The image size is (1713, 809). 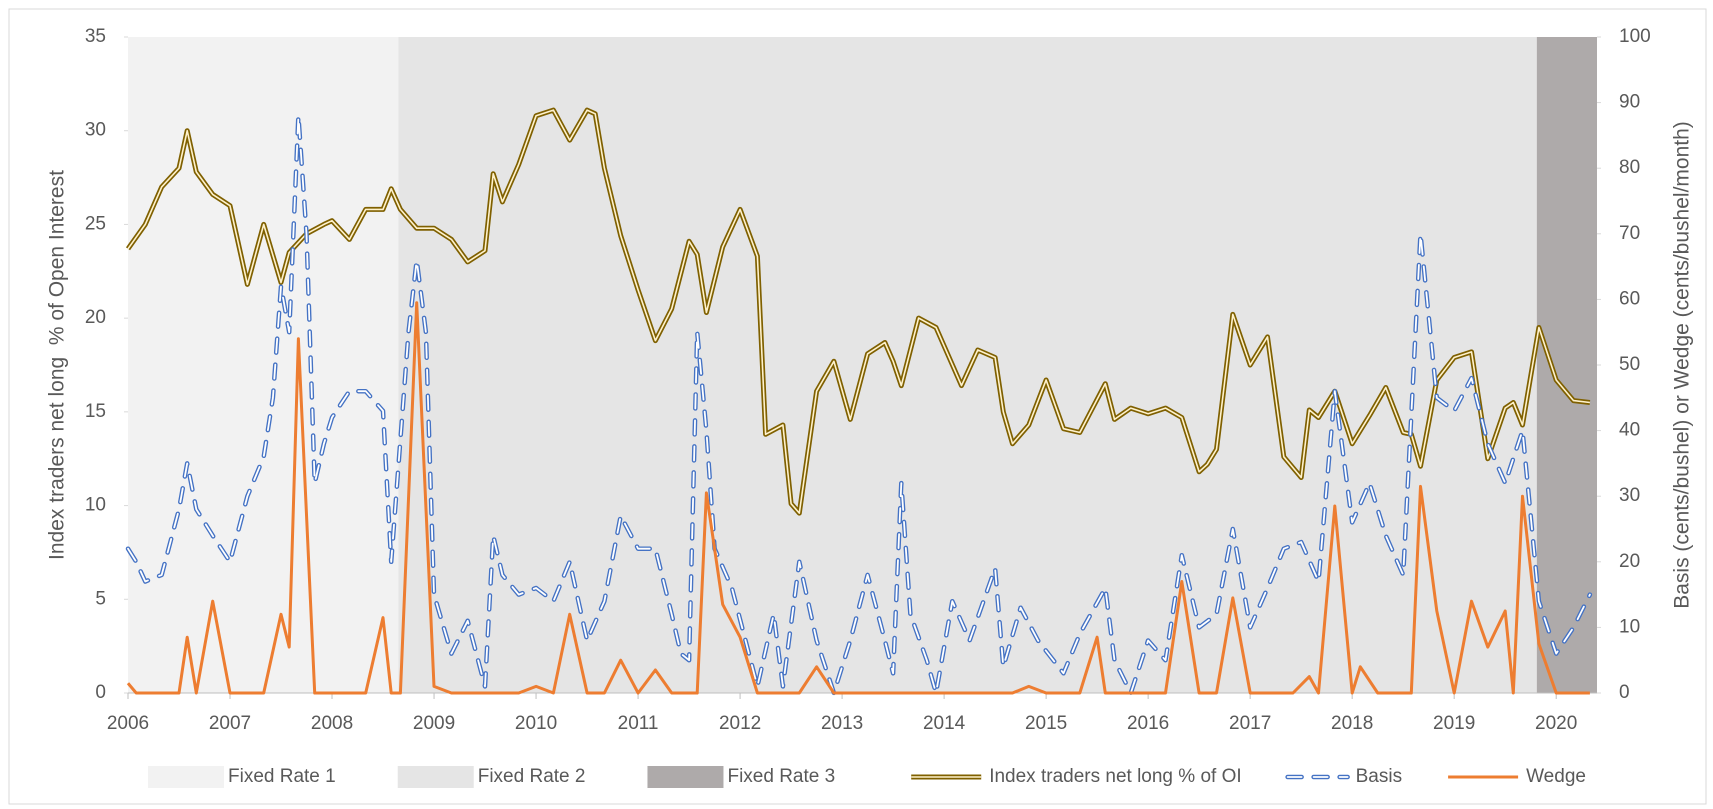 What do you see at coordinates (128, 723) in the screenshot?
I see `x-tick-label: 2006` at bounding box center [128, 723].